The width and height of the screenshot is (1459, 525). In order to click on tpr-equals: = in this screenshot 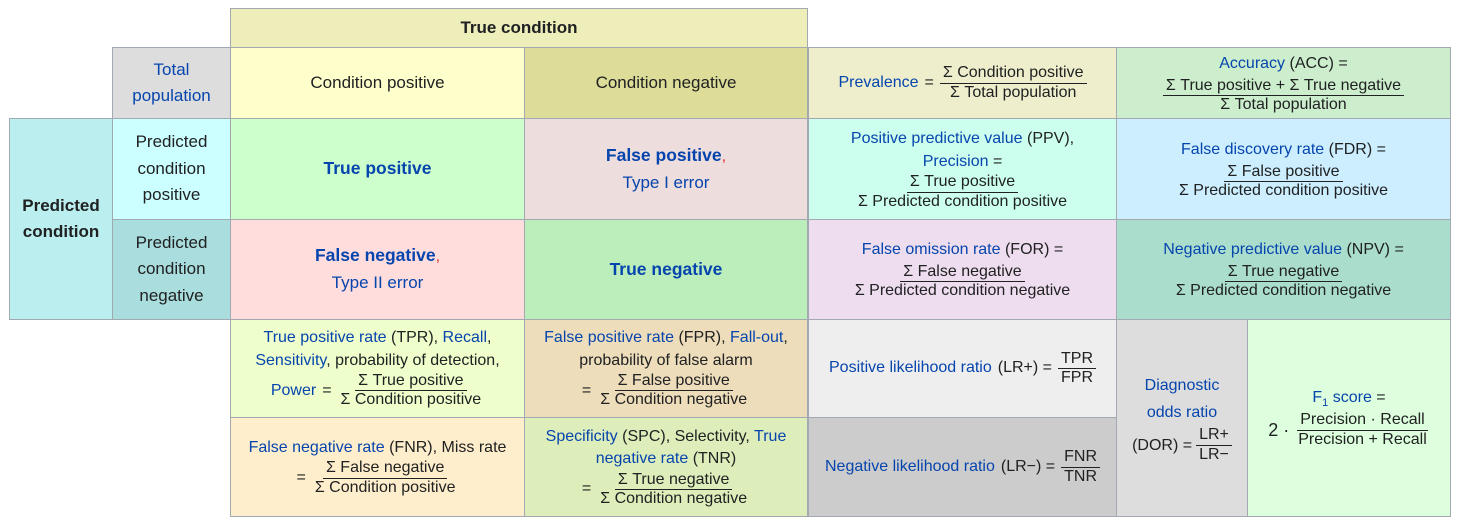, I will do `click(327, 390)`.